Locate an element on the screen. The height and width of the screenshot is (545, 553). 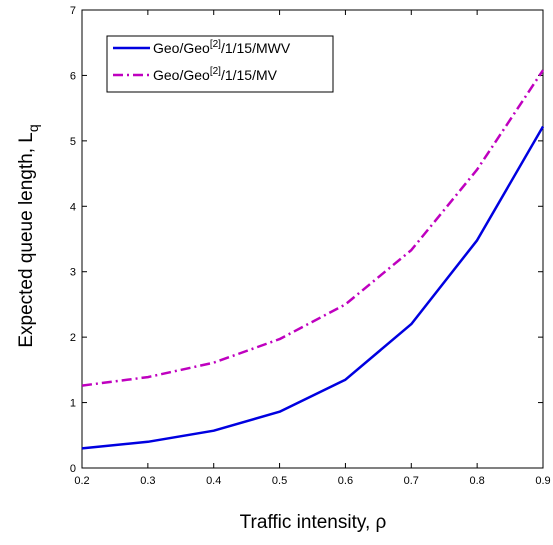
x-tick-label: 0.7 is located at coordinates (411, 481).